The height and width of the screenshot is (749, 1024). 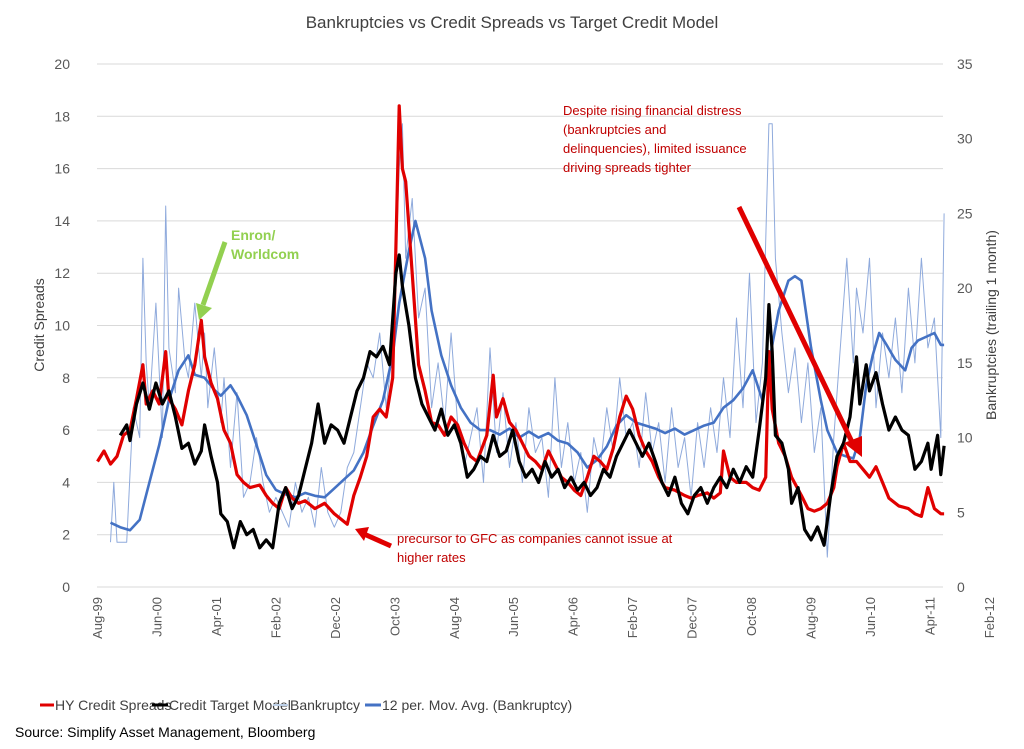 I want to click on annotation-distress-line1: Despite rising financial distress, so click(x=652, y=110).